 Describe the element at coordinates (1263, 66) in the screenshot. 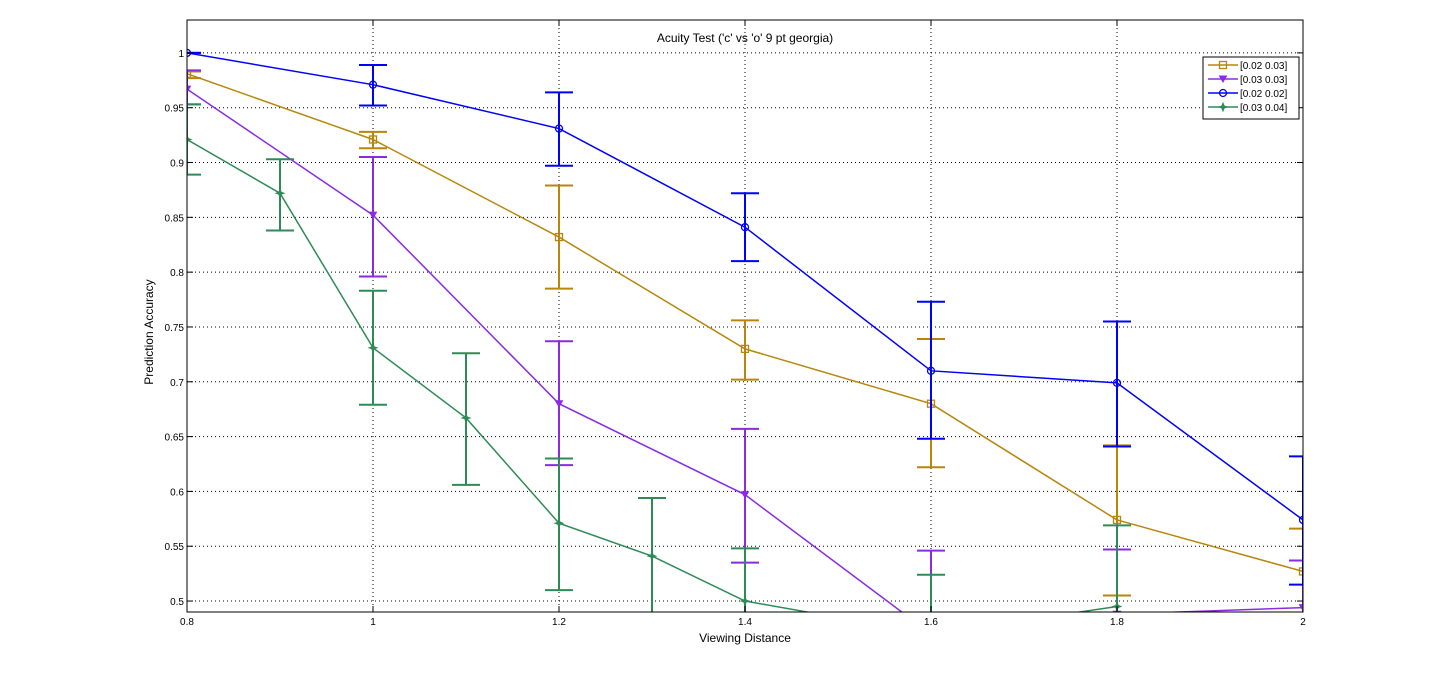

I see `legend-label: [0.02 0.03]` at that location.